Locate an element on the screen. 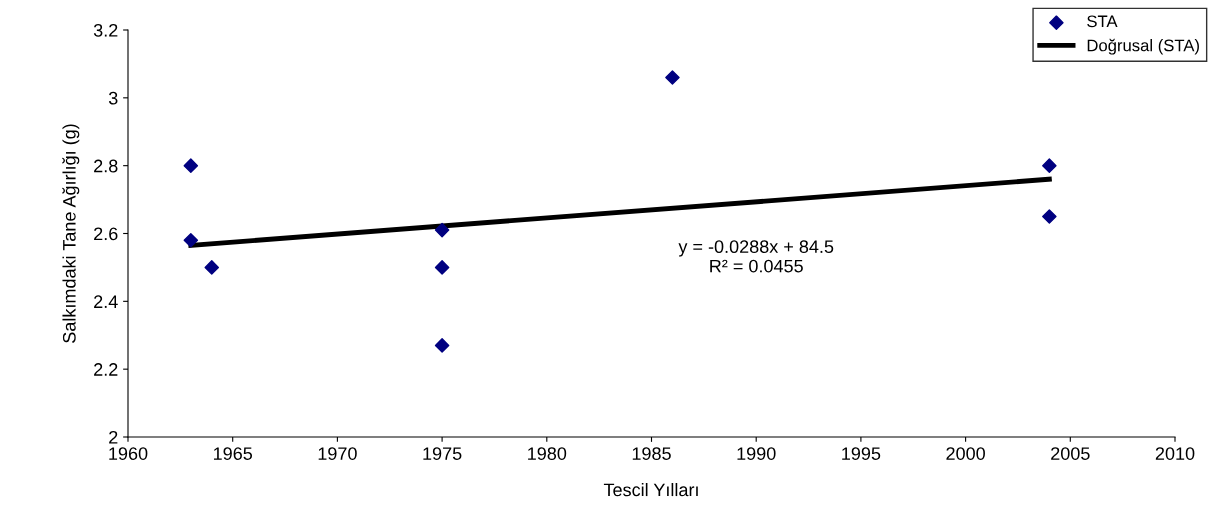 The height and width of the screenshot is (527, 1215). x-tick-label: 1980 is located at coordinates (547, 453).